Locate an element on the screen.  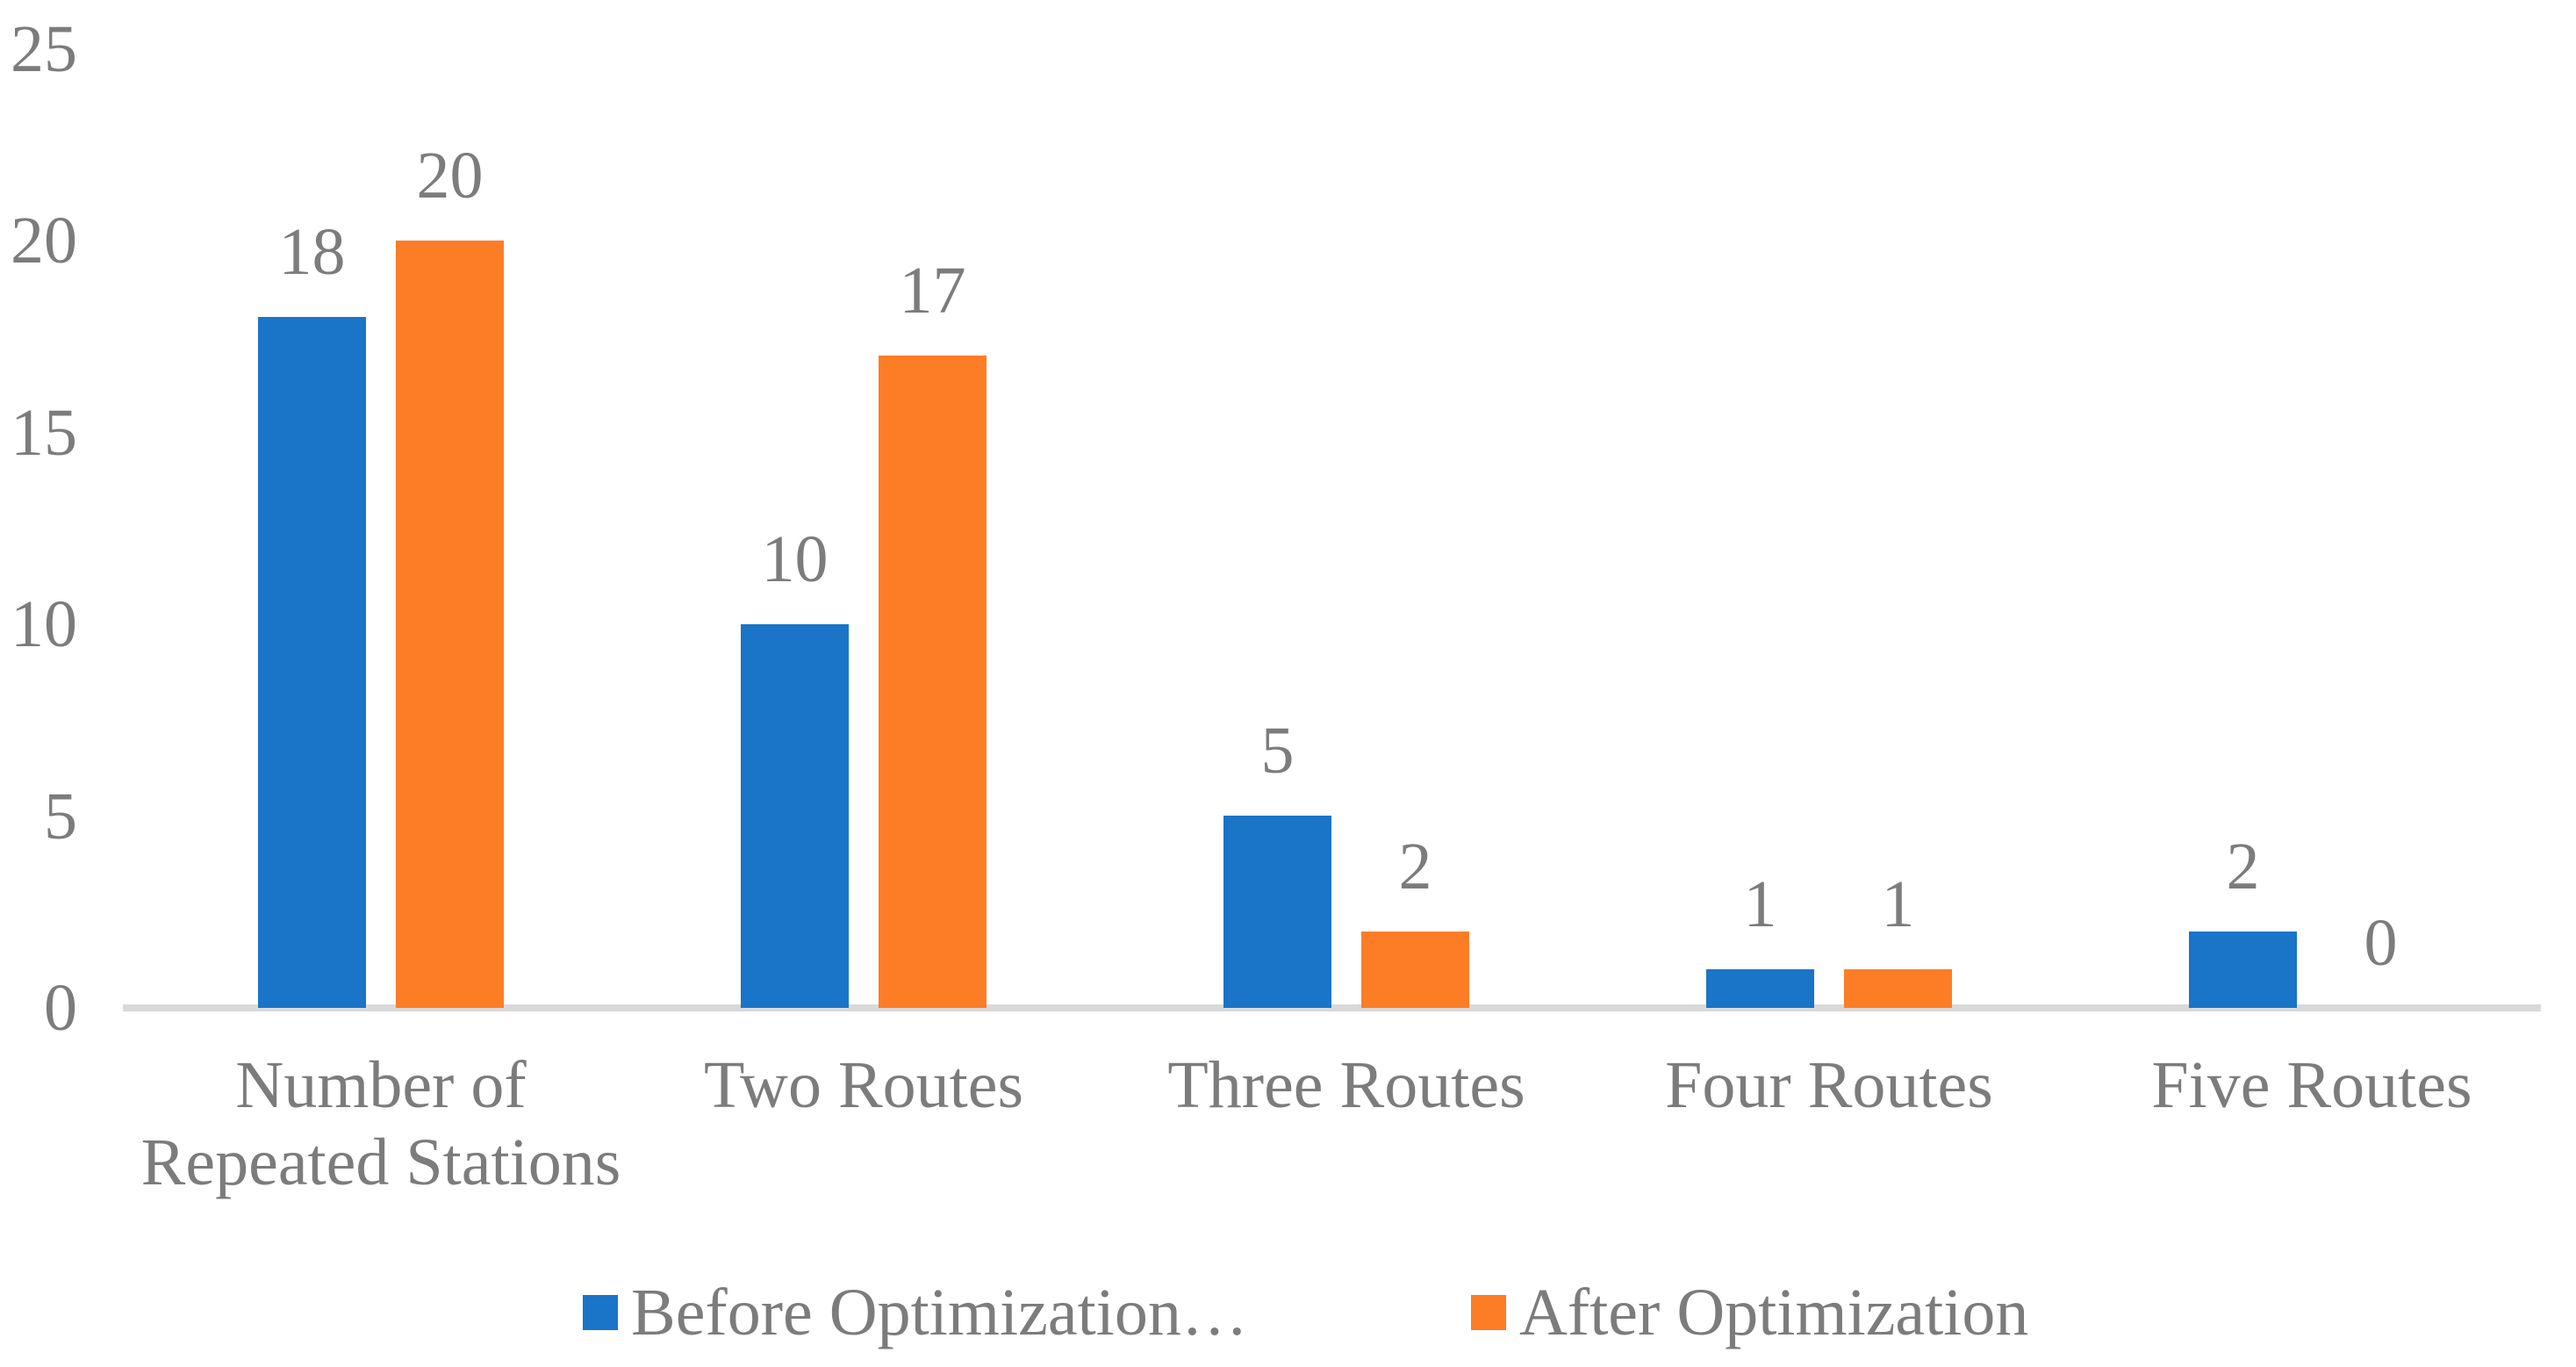
data-label: 0 is located at coordinates (2381, 943).